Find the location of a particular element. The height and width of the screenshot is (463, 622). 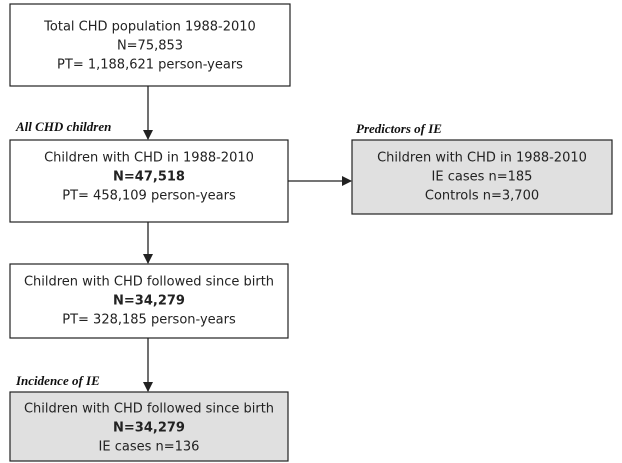

node-text: IE cases n=136 is located at coordinates (149, 447).